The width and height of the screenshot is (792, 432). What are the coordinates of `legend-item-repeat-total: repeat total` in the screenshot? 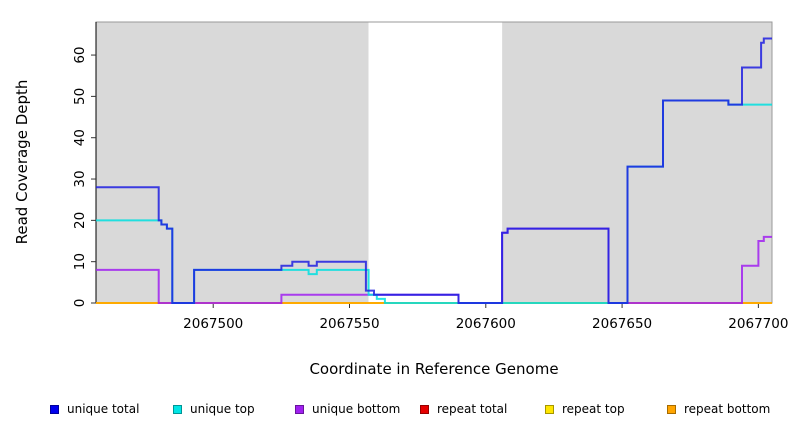 It's located at (463, 409).